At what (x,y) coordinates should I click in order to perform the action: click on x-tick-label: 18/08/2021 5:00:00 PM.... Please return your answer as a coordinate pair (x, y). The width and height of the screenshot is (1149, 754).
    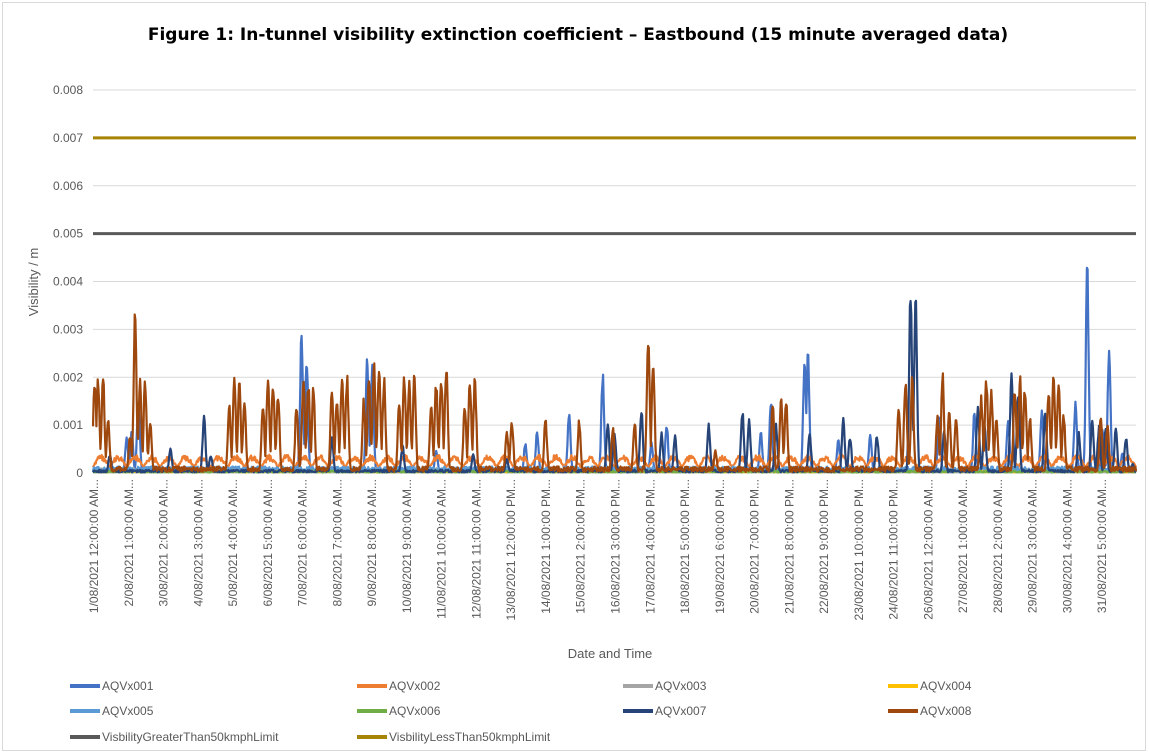
    Looking at the image, I should click on (685, 546).